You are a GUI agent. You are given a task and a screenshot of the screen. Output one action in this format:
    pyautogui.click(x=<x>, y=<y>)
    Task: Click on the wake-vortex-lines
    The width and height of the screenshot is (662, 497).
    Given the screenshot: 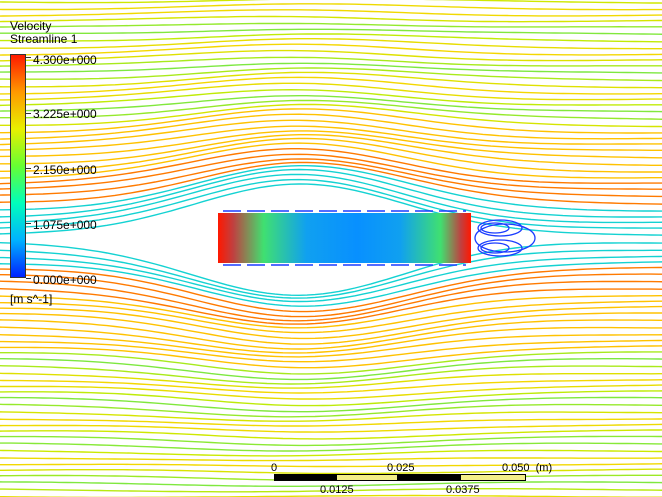 What is the action you would take?
    pyautogui.click(x=379, y=238)
    